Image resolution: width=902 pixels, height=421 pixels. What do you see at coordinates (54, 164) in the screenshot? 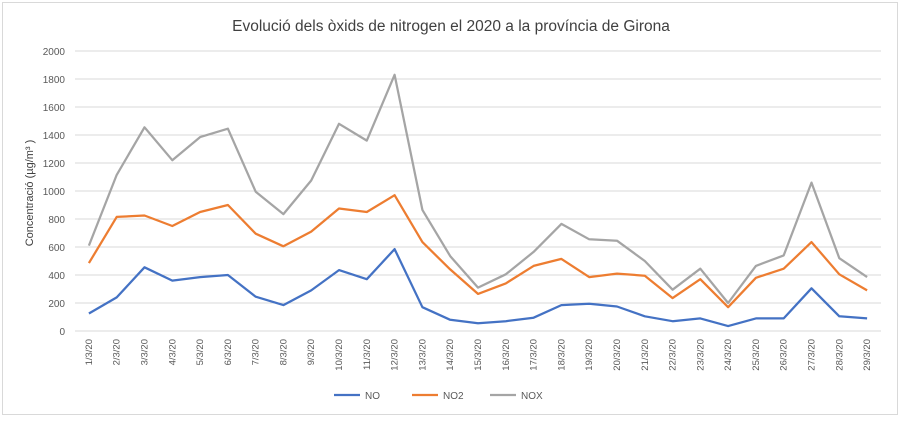
I see `y-tick-label: 1200` at bounding box center [54, 164].